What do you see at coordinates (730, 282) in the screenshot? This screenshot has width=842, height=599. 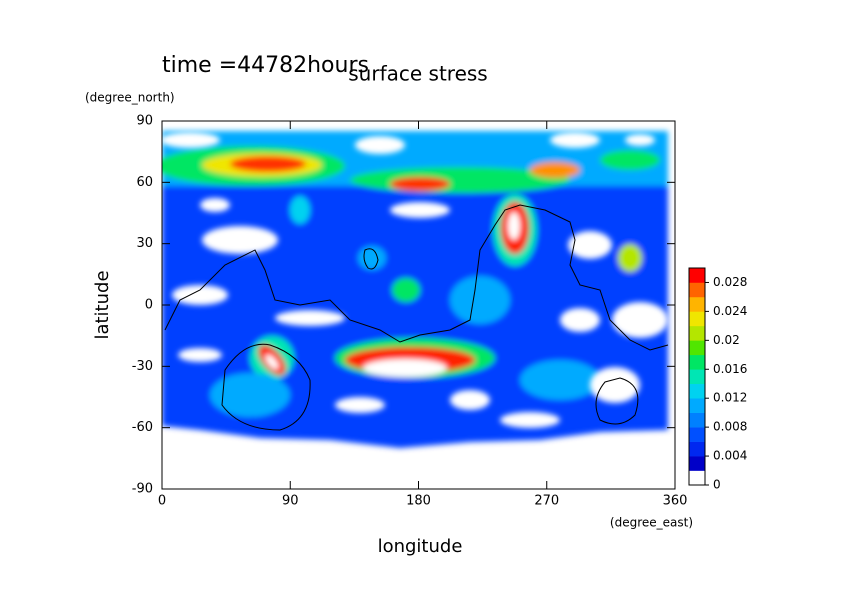 I see `colorbar-tick-label: 0.028` at bounding box center [730, 282].